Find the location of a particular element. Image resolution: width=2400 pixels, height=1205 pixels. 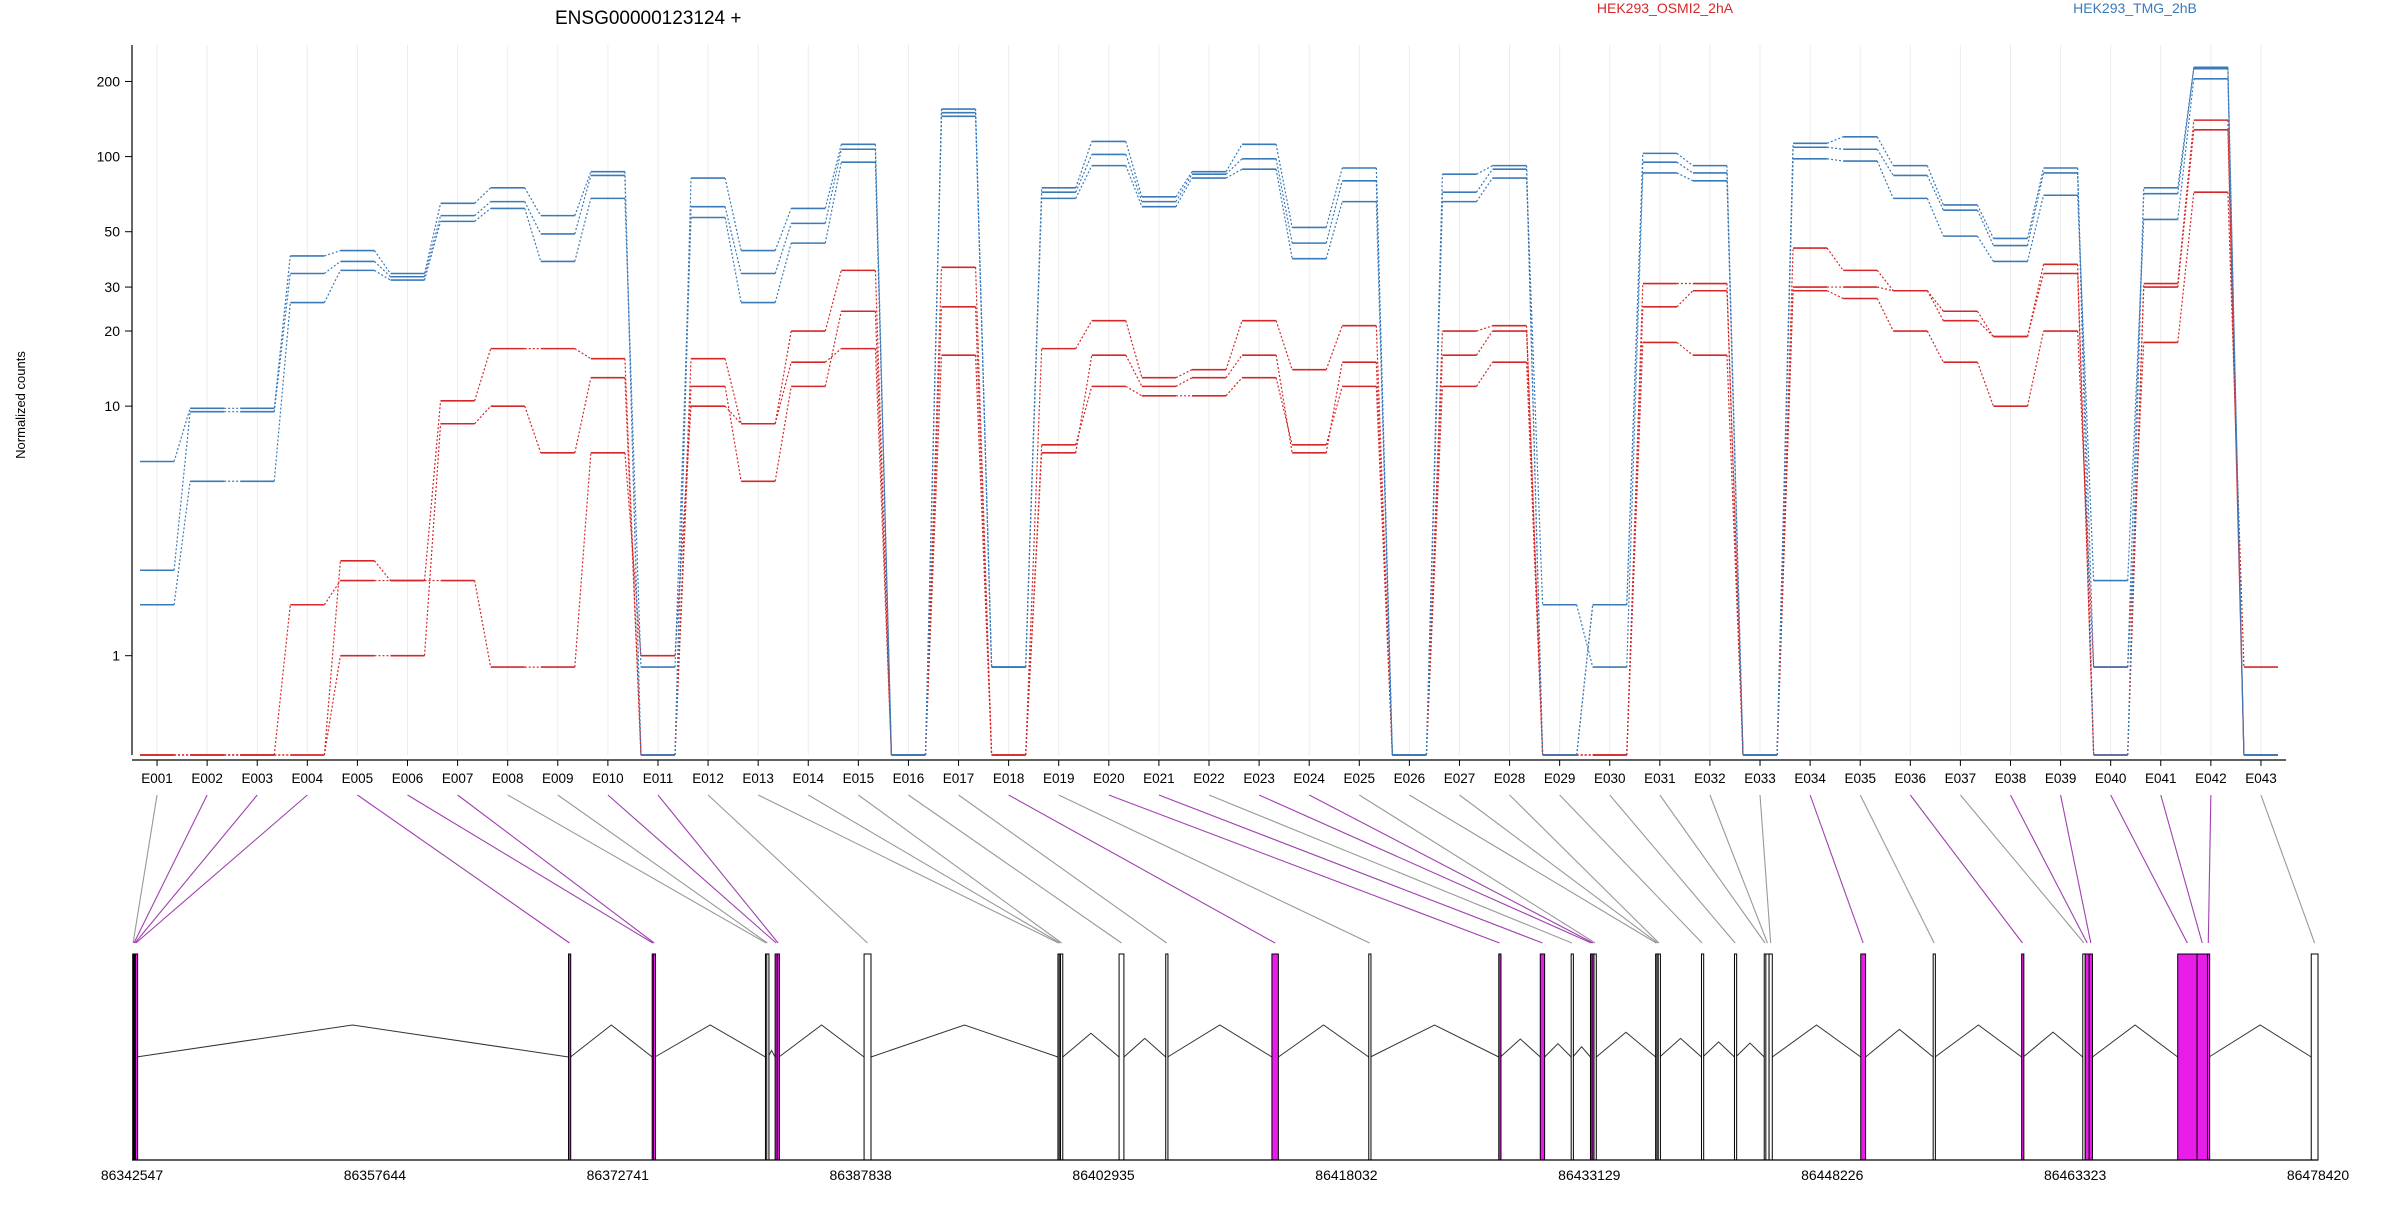

connector-E011 is located at coordinates (718, 869).